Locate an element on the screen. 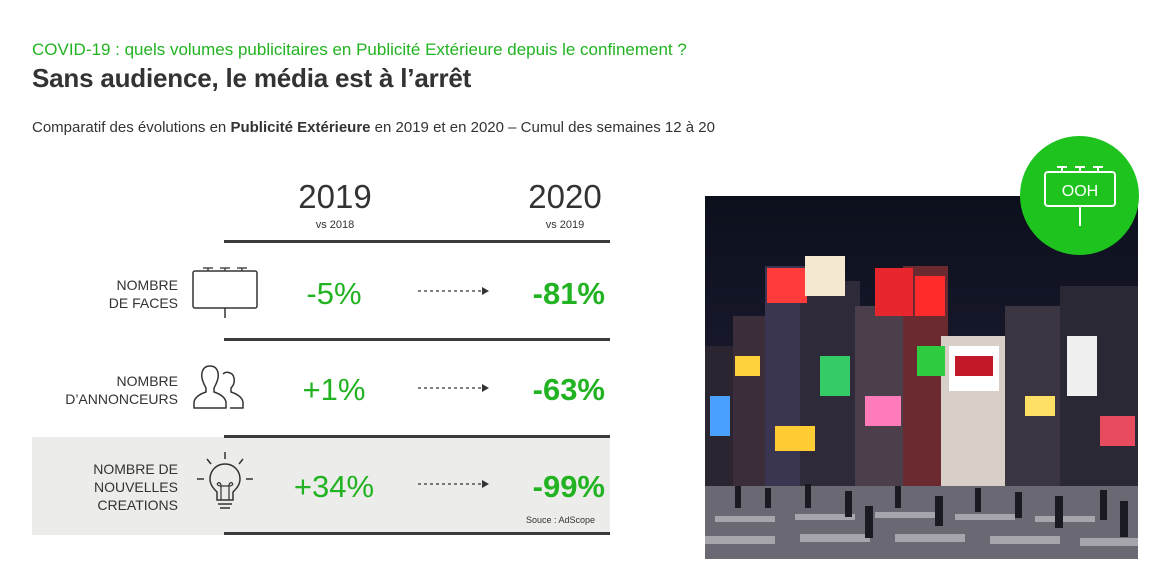 The image size is (1173, 583). value-2019: +1% is located at coordinates (334, 389).